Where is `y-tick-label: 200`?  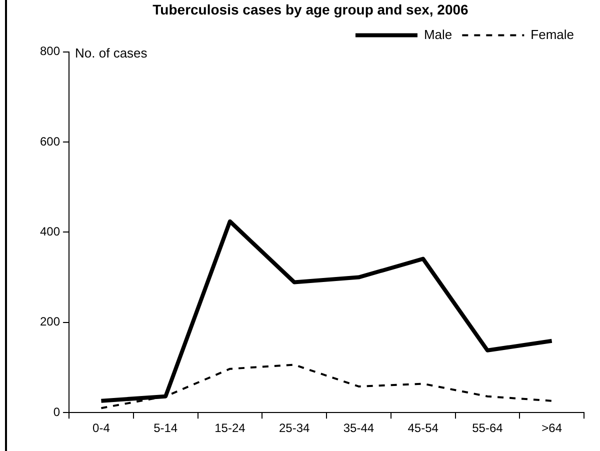
y-tick-label: 200 is located at coordinates (50, 321).